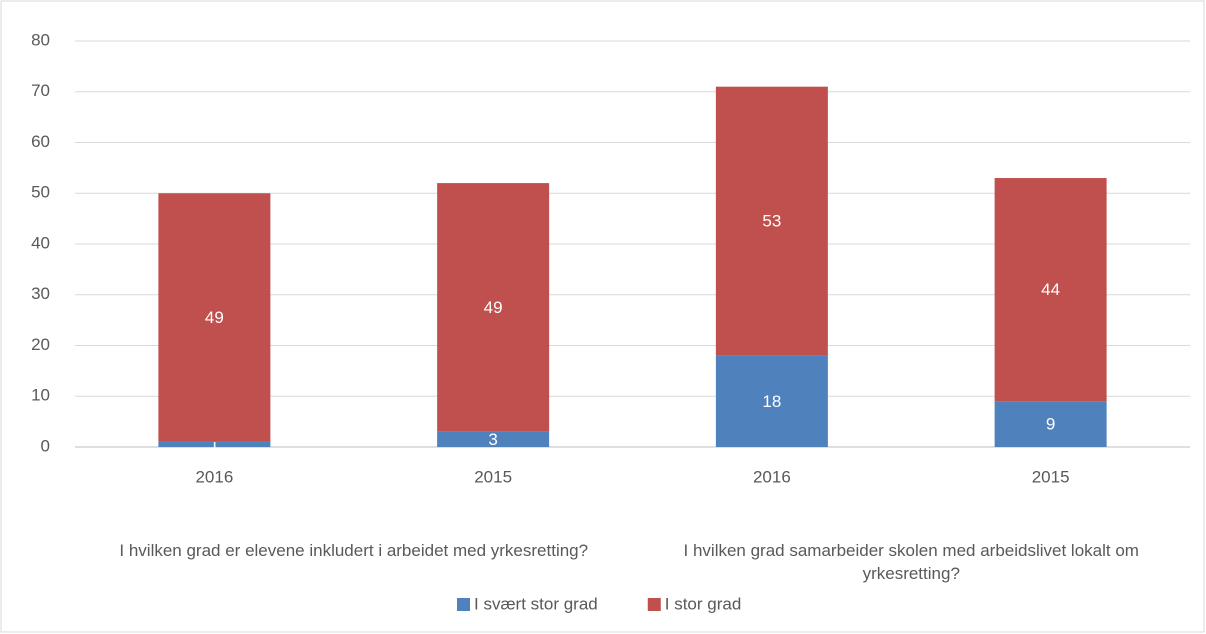 Image resolution: width=1206 pixels, height=634 pixels. Describe the element at coordinates (40, 192) in the screenshot. I see `y-tick-label: 50` at that location.